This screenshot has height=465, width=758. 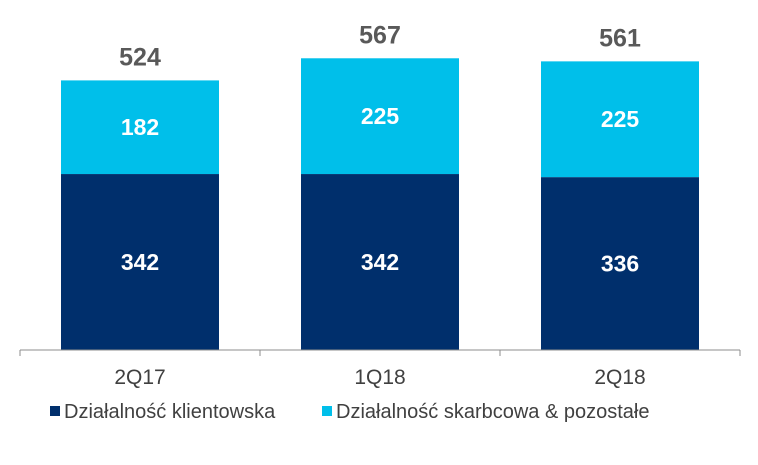 I want to click on data-label-2Q18-skarbcowa: 225, so click(x=620, y=119).